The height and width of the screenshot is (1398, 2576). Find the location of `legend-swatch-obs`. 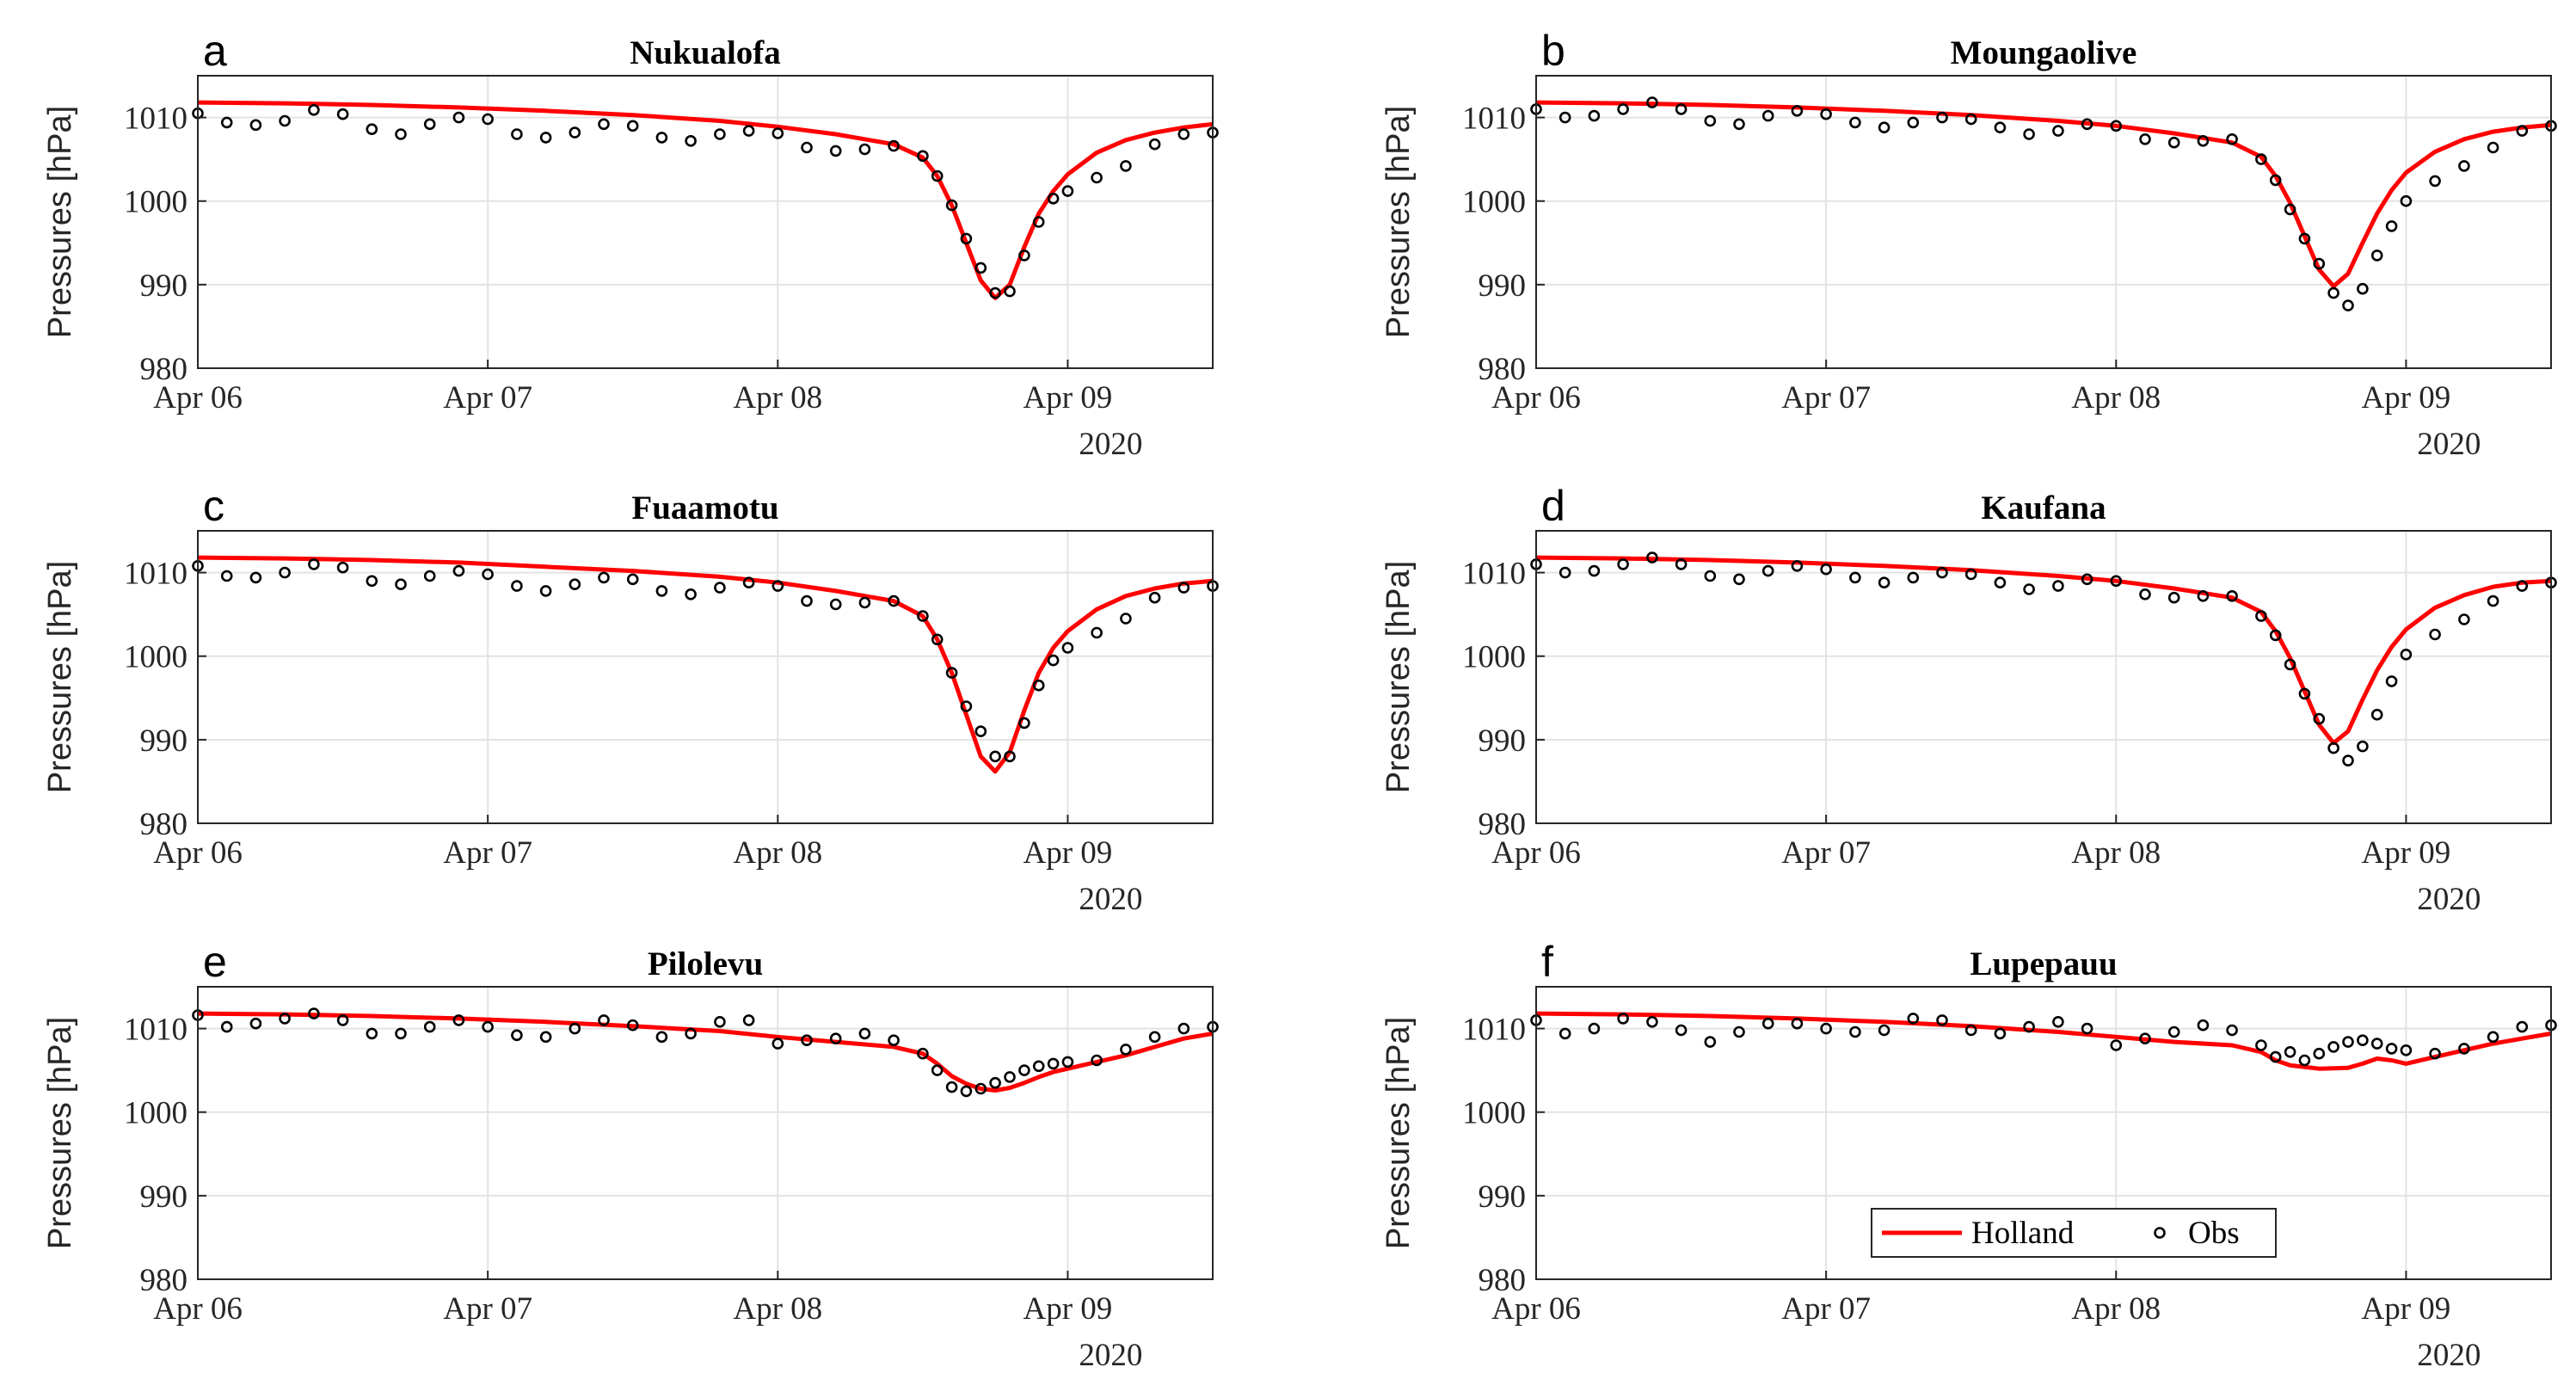

legend-swatch-obs is located at coordinates (2160, 1233).